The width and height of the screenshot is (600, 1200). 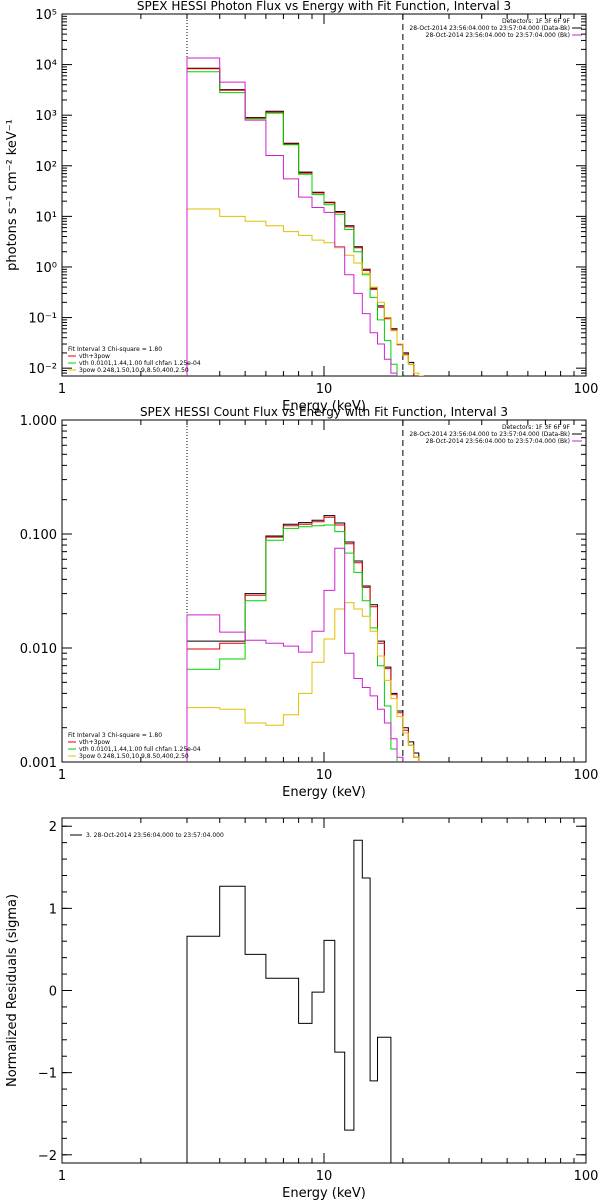 What do you see at coordinates (38, 763) in the screenshot?
I see `y-tick-label: 0.001` at bounding box center [38, 763].